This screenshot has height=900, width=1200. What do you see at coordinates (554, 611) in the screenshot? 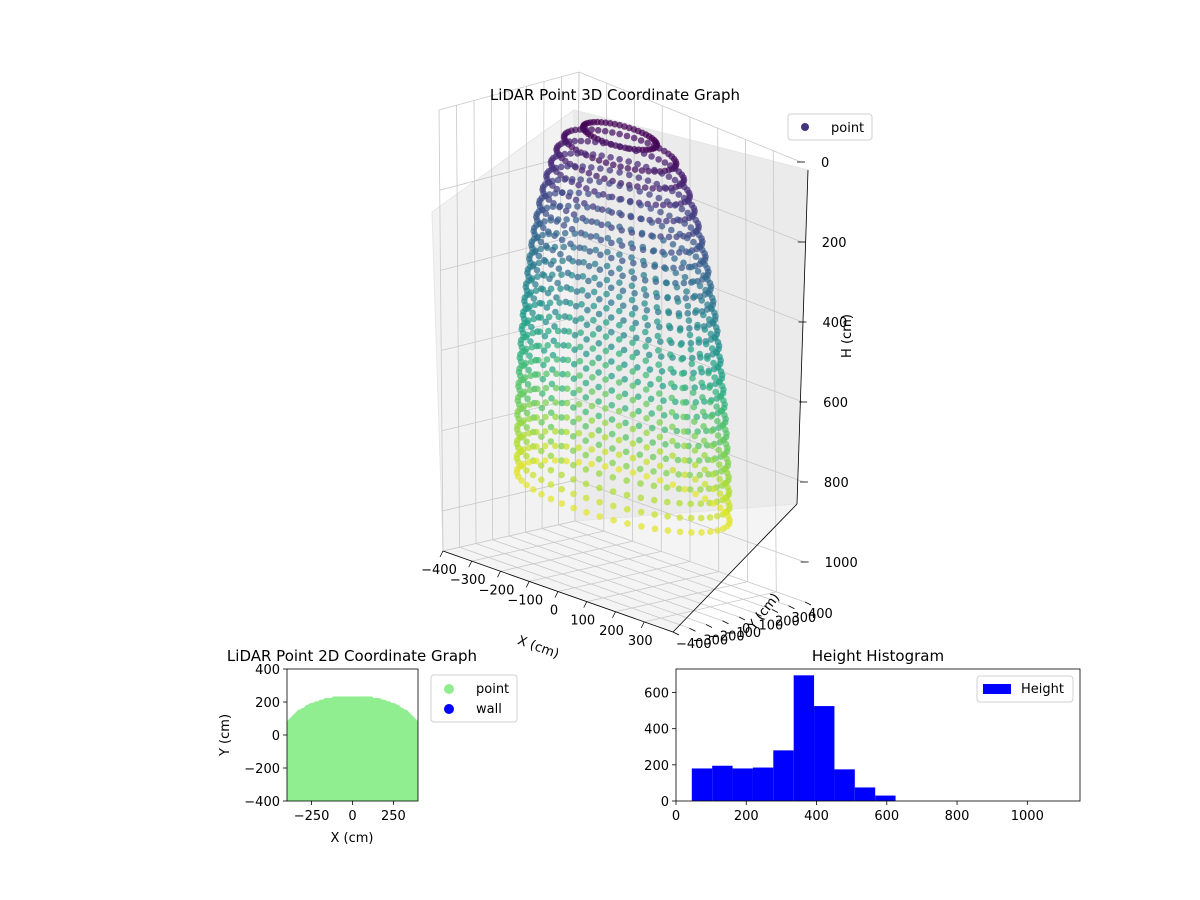
I see `x-tick-label: 0` at bounding box center [554, 611].